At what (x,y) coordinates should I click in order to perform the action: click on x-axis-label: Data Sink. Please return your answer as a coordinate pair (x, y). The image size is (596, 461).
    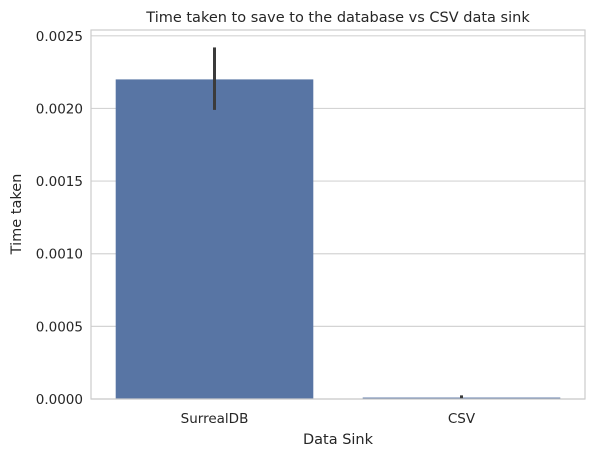
    Looking at the image, I should click on (338, 440).